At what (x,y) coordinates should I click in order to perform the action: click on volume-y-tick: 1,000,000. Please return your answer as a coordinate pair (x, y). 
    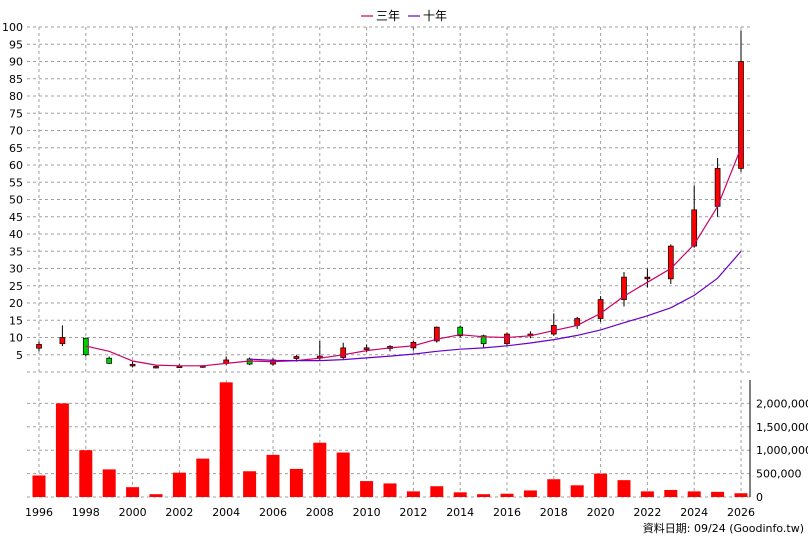
    Looking at the image, I should click on (782, 450).